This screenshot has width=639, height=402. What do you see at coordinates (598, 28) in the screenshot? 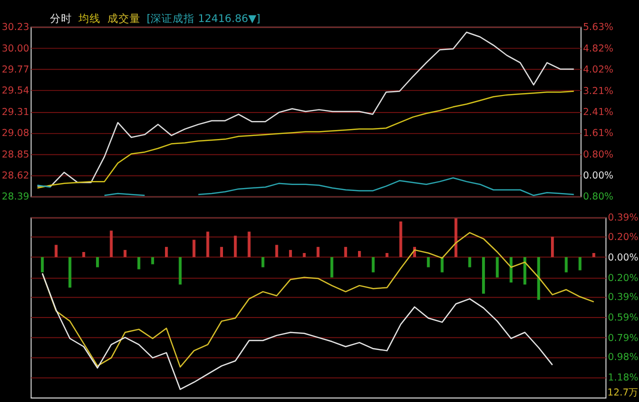
I see `y2-tick-label: 5.63%` at bounding box center [598, 28].